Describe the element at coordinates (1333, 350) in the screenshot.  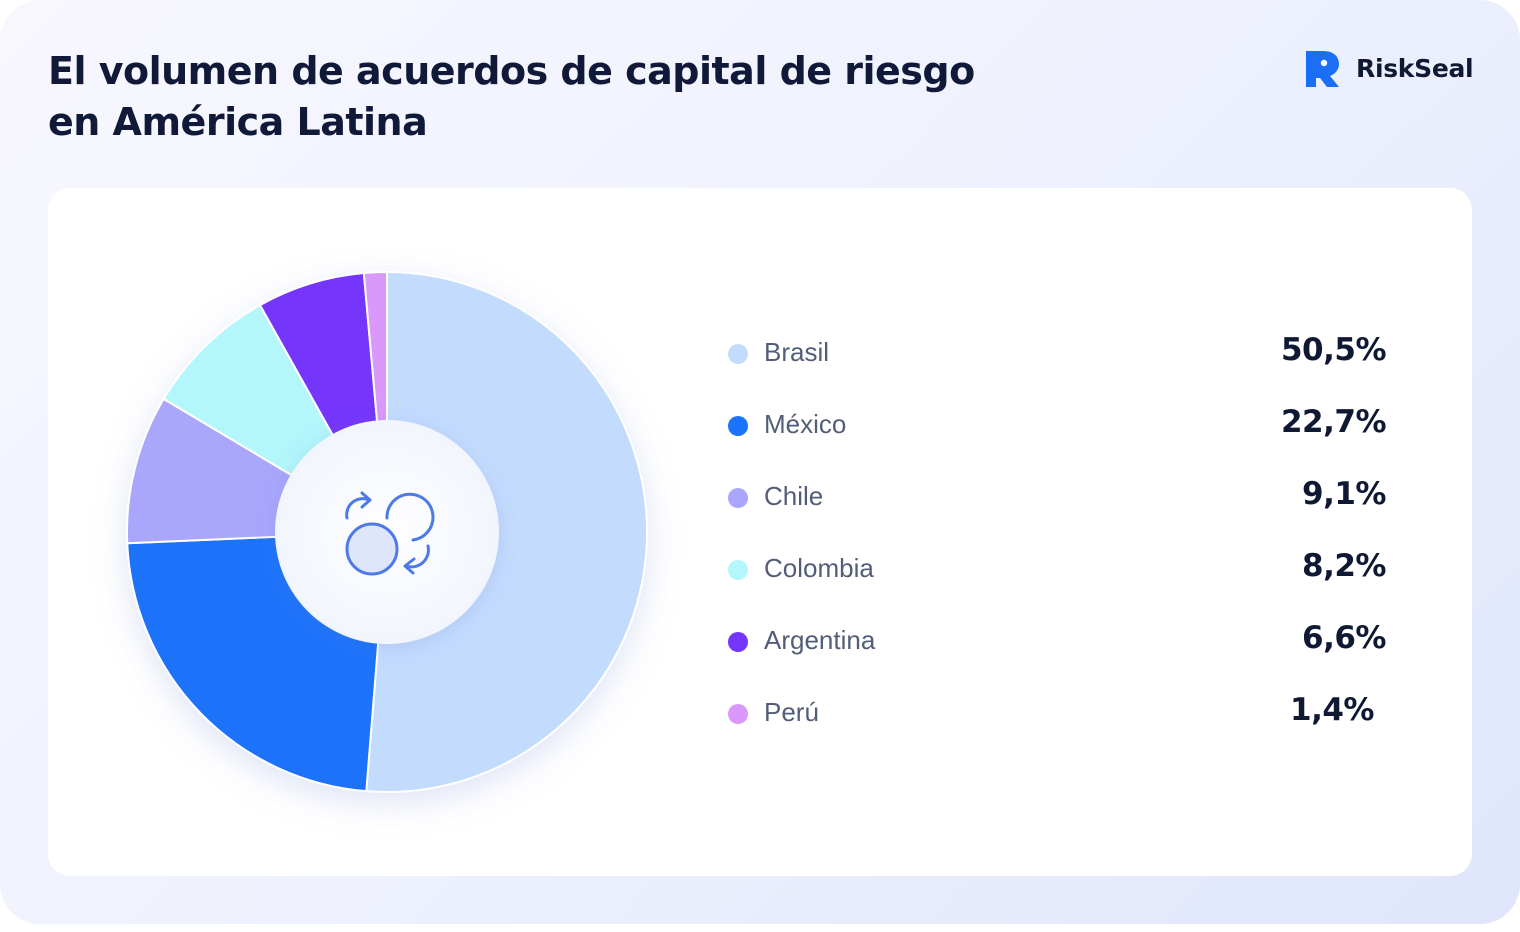
I see `data-label: 50,5%` at that location.